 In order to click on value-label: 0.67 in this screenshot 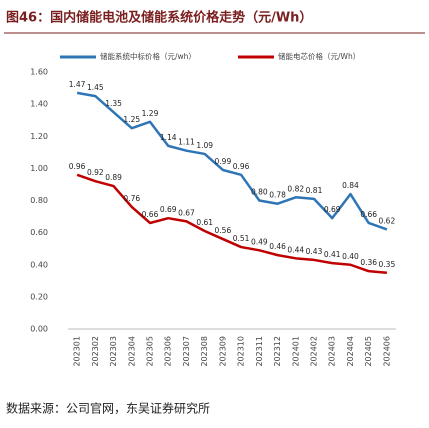, I will do `click(186, 212)`.